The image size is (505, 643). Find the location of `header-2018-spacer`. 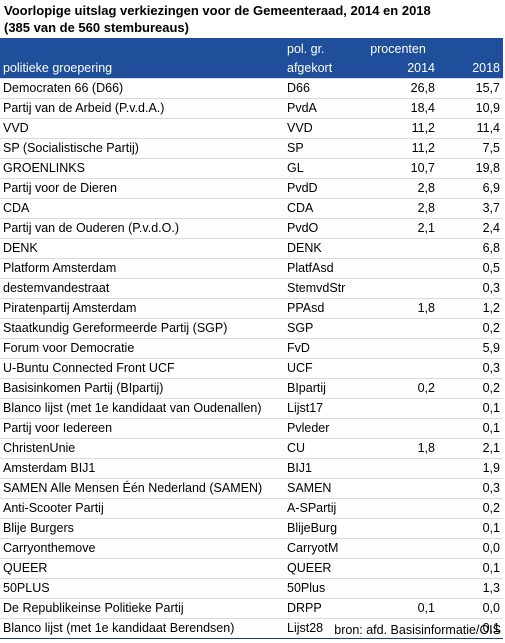

header-2018-spacer is located at coordinates (470, 48).